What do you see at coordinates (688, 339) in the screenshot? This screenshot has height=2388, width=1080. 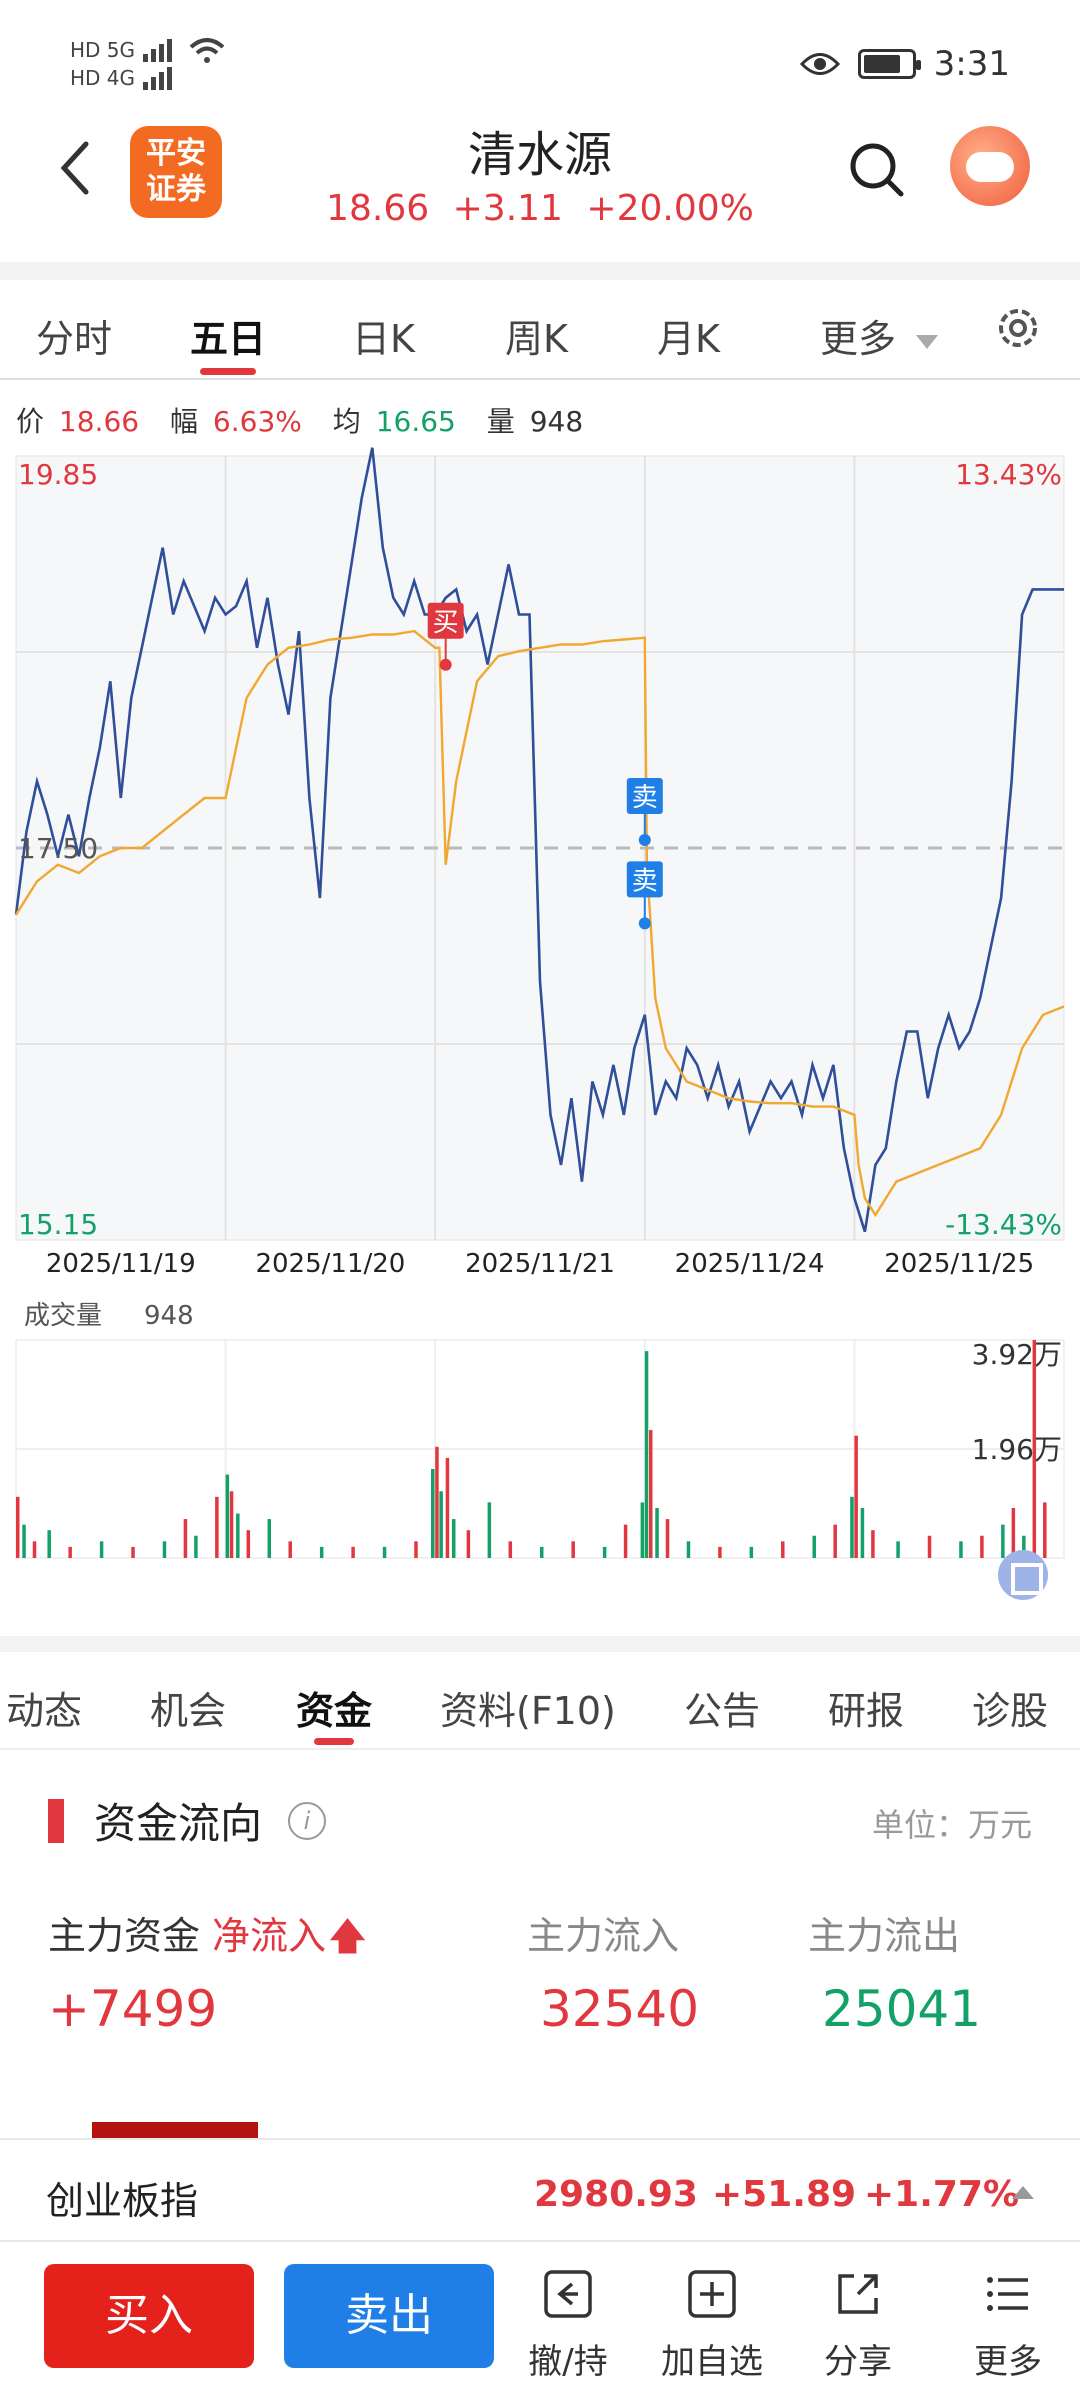 I see `tab-monthly-k: 月K` at bounding box center [688, 339].